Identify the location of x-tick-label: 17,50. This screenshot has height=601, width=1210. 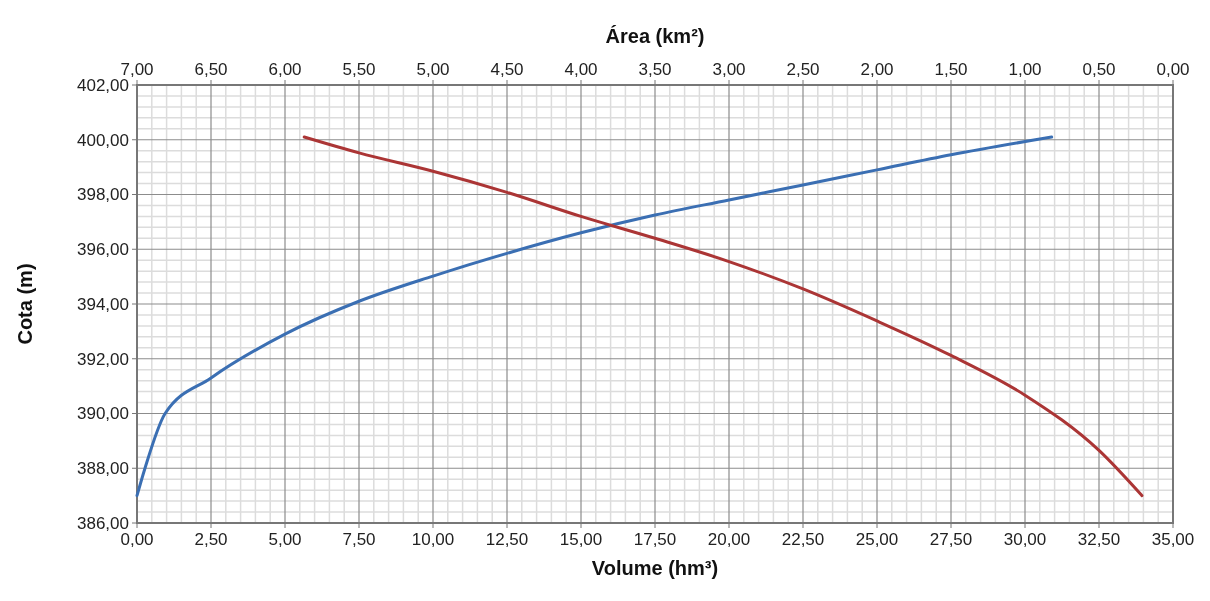
(655, 539).